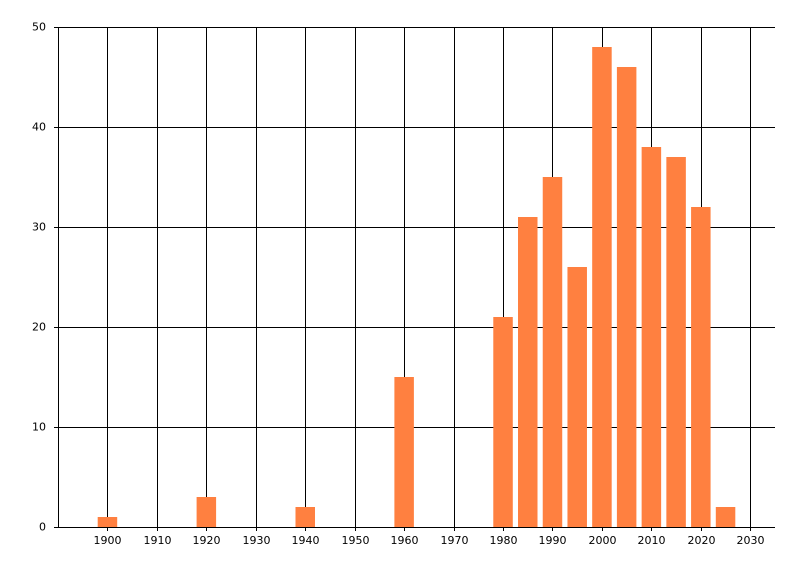  I want to click on y-tick-label: 30, so click(39, 227).